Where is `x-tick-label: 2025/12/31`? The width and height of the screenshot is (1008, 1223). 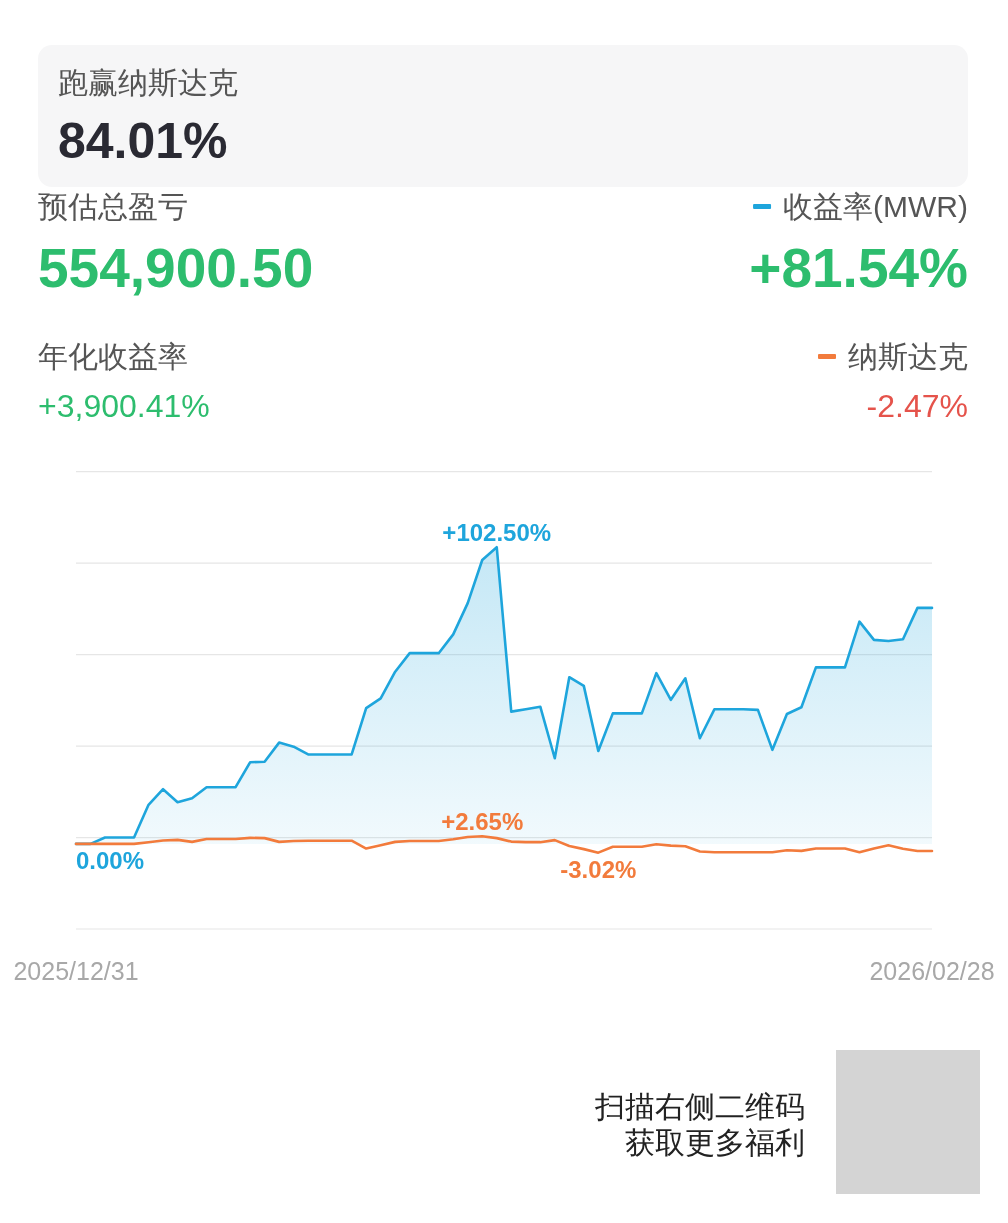
x-tick-label: 2025/12/31 is located at coordinates (76, 971).